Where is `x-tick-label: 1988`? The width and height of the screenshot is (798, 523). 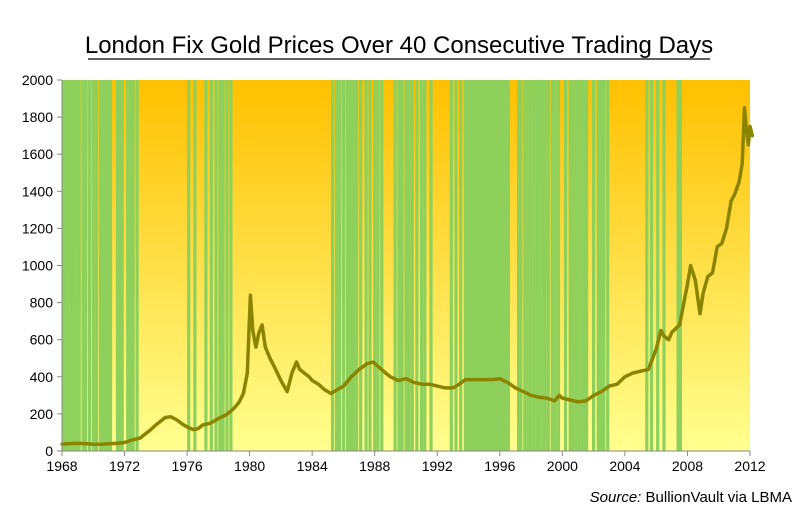
x-tick-label: 1988 is located at coordinates (374, 466).